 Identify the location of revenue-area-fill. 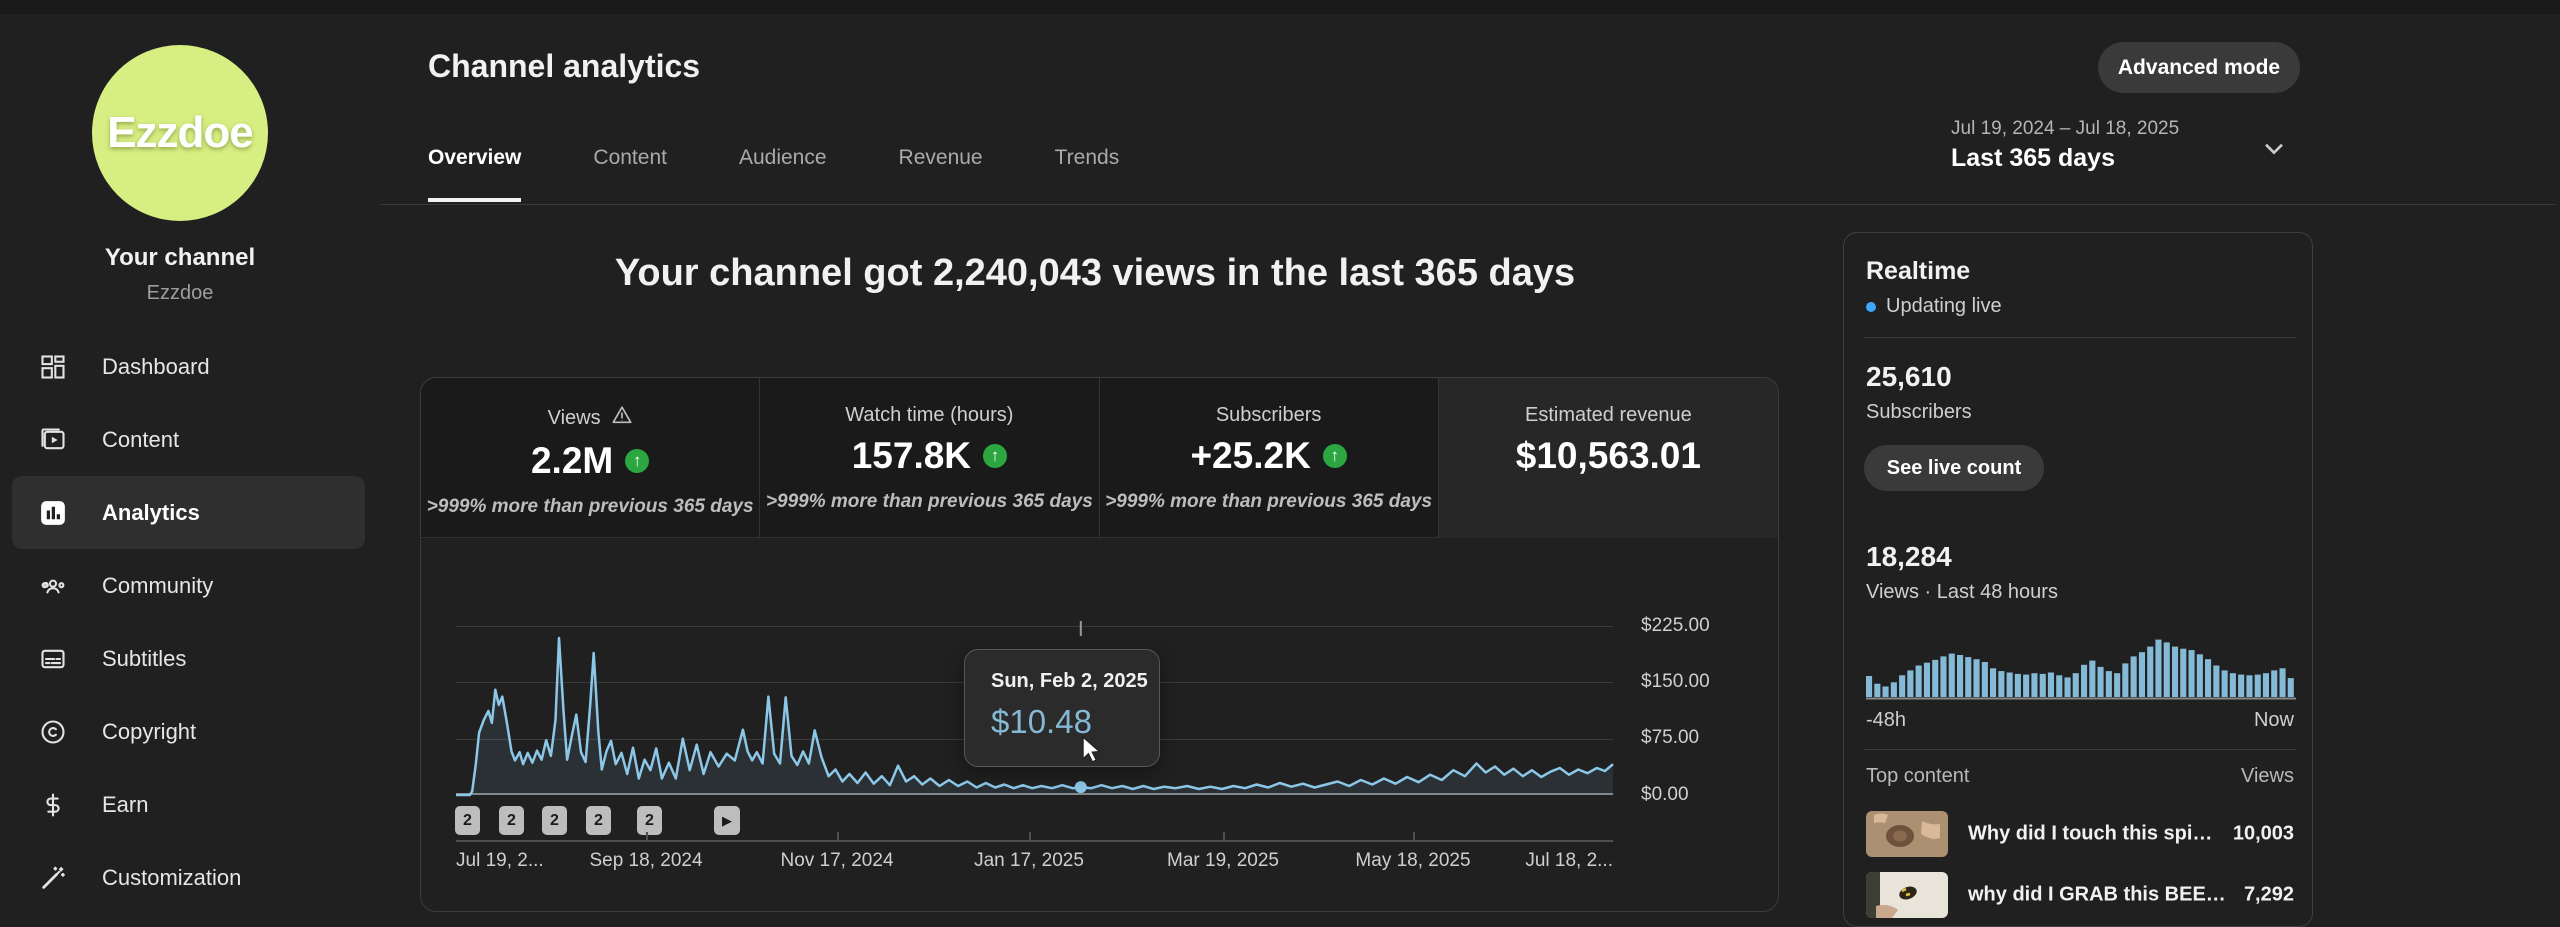
(1034, 716).